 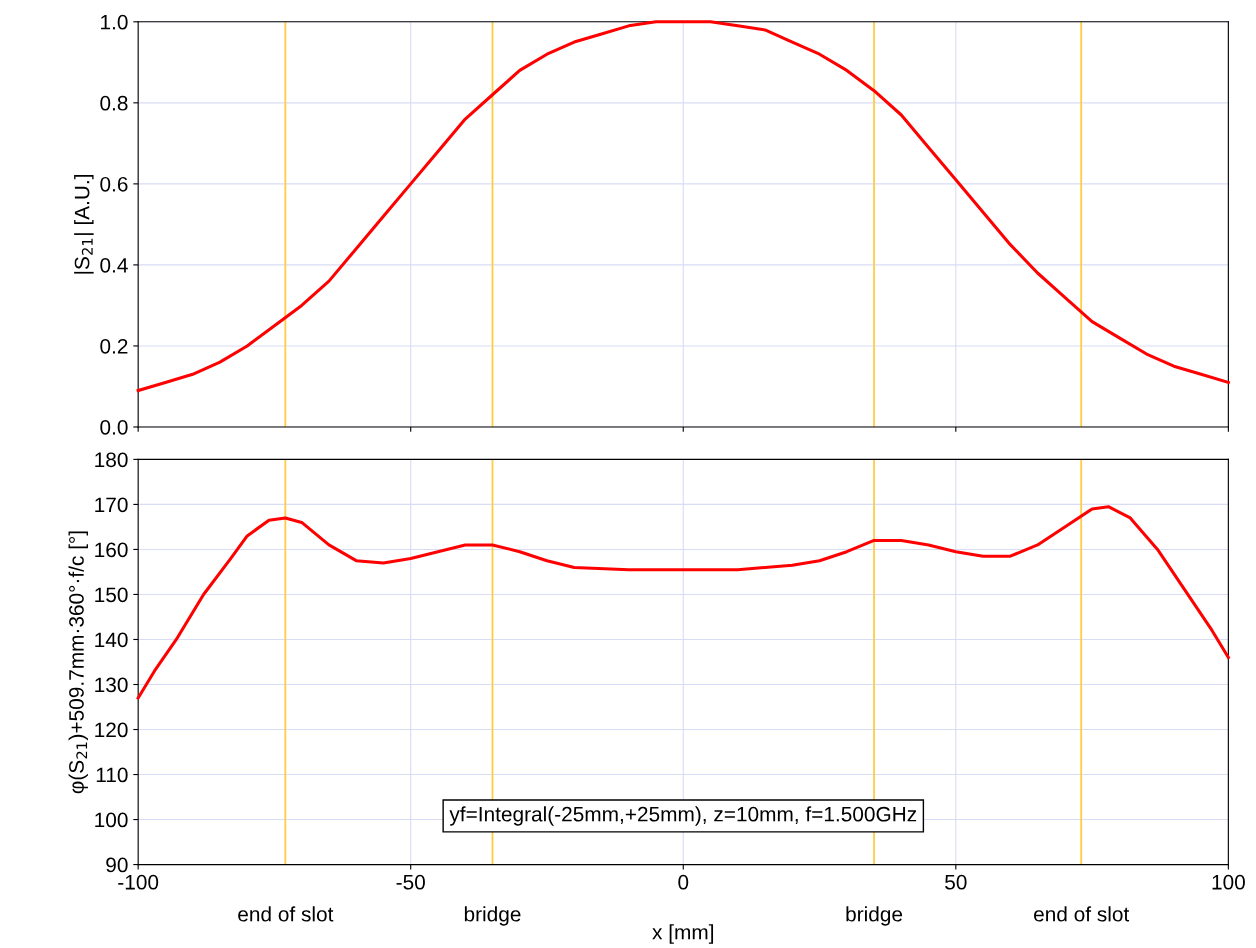 What do you see at coordinates (683, 882) in the screenshot?
I see `x-tick-label: 0` at bounding box center [683, 882].